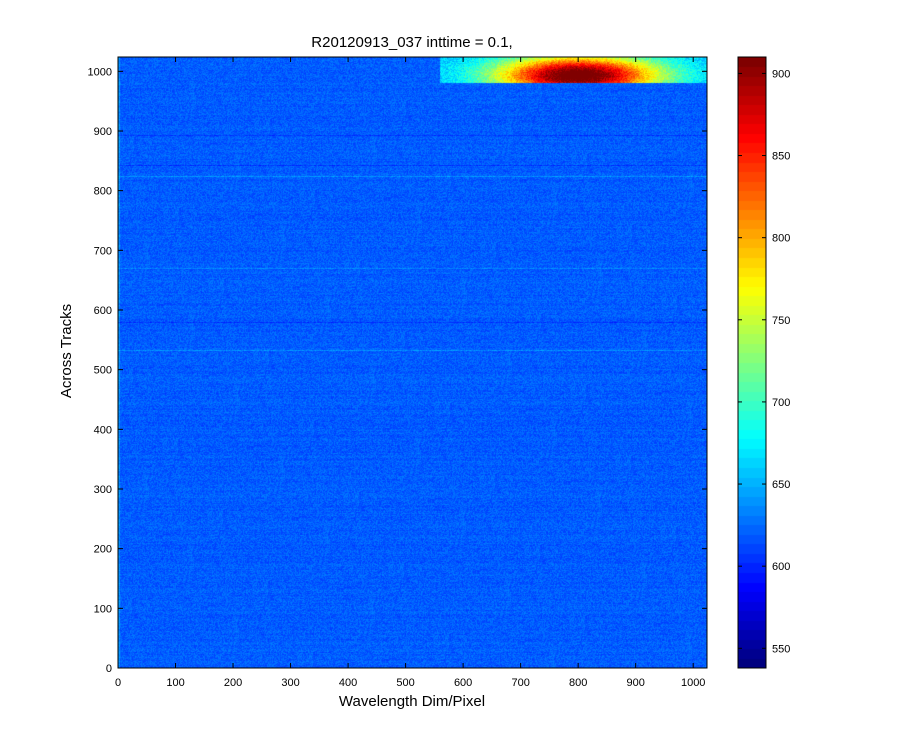  Describe the element at coordinates (103, 430) in the screenshot. I see `y-tick-label: 400` at that location.